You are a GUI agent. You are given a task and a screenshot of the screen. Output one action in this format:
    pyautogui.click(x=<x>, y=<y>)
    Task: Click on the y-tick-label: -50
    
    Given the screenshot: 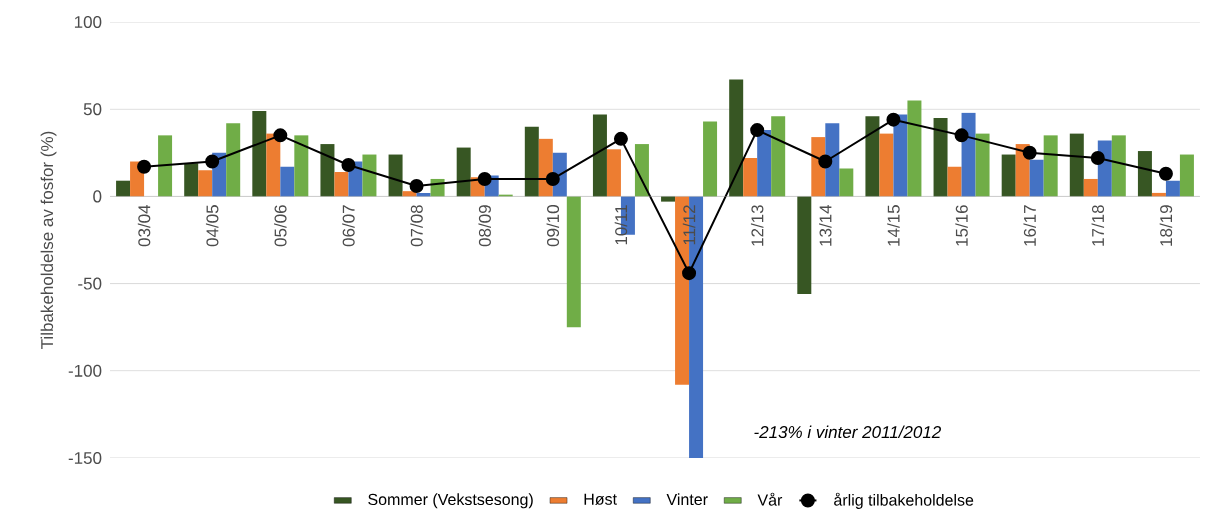 What is the action you would take?
    pyautogui.click(x=90, y=283)
    